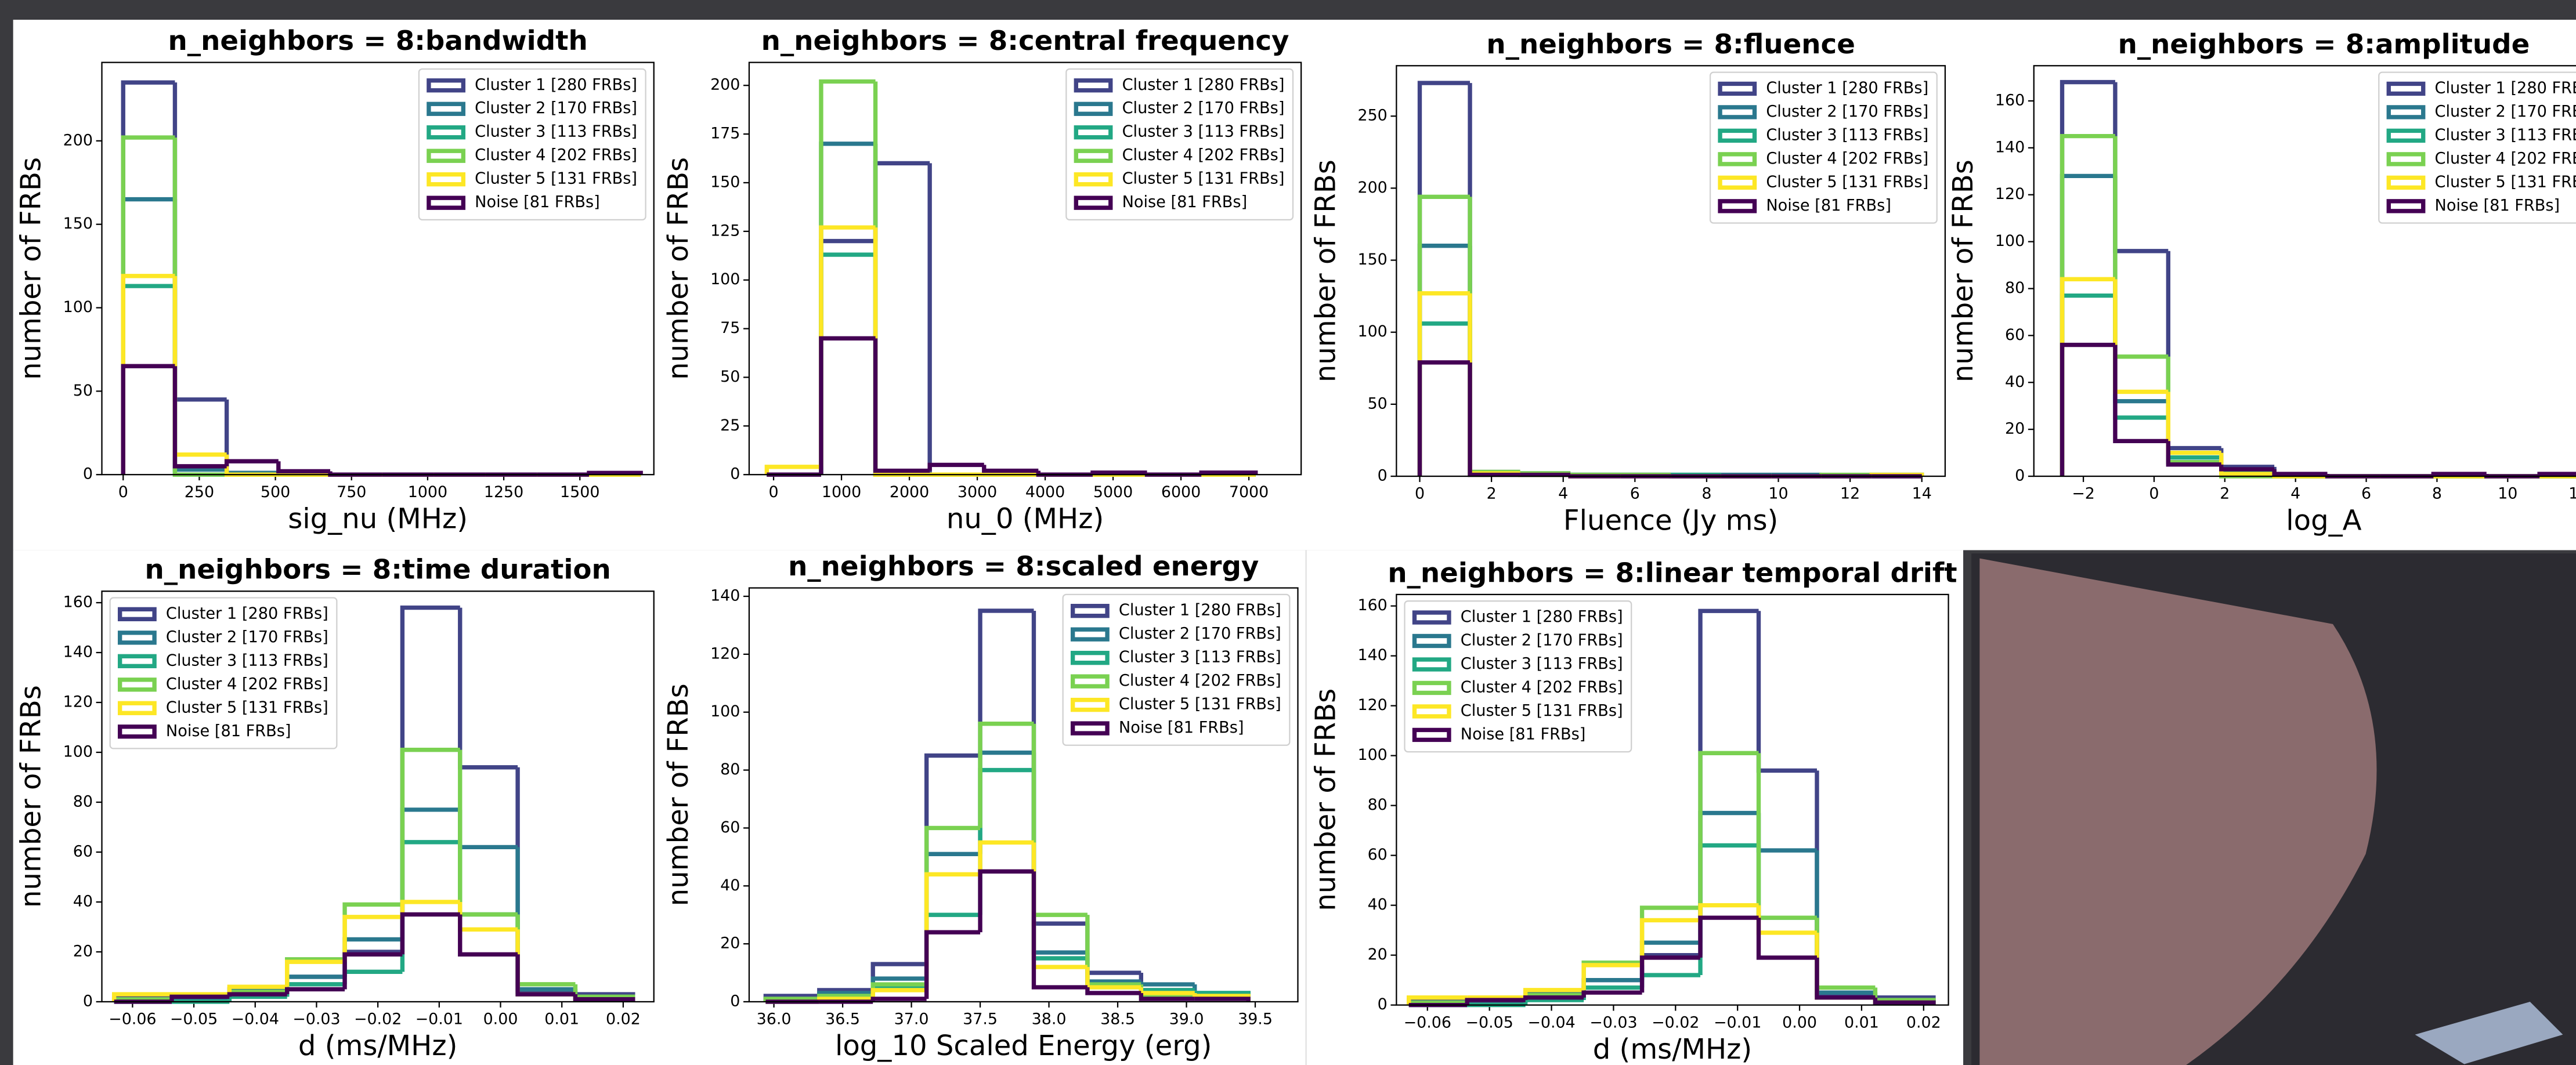 This screenshot has height=1065, width=2576. What do you see at coordinates (2015, 429) in the screenshot?
I see `y-tick-label: 20` at bounding box center [2015, 429].